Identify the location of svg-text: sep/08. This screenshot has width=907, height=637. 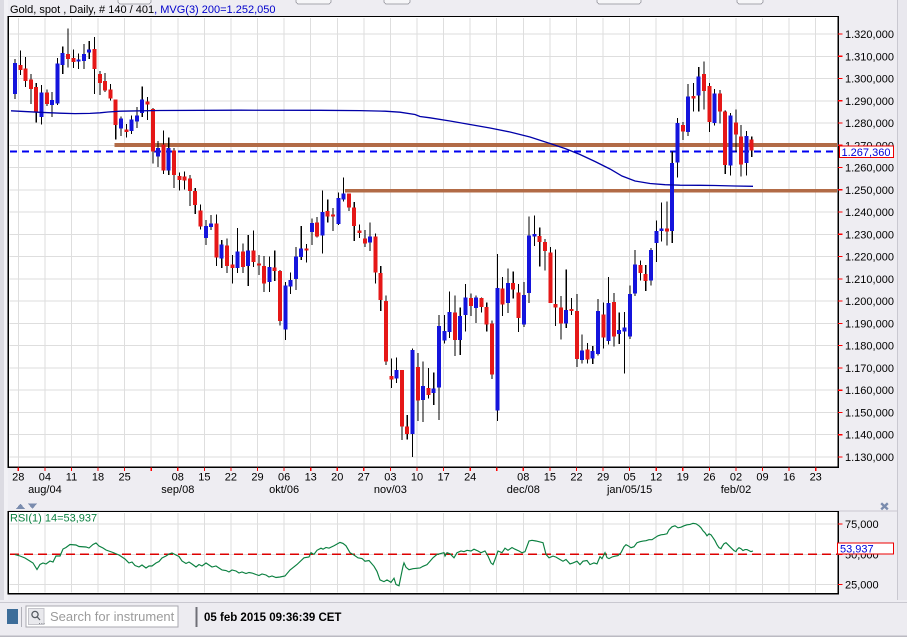
(177, 490).